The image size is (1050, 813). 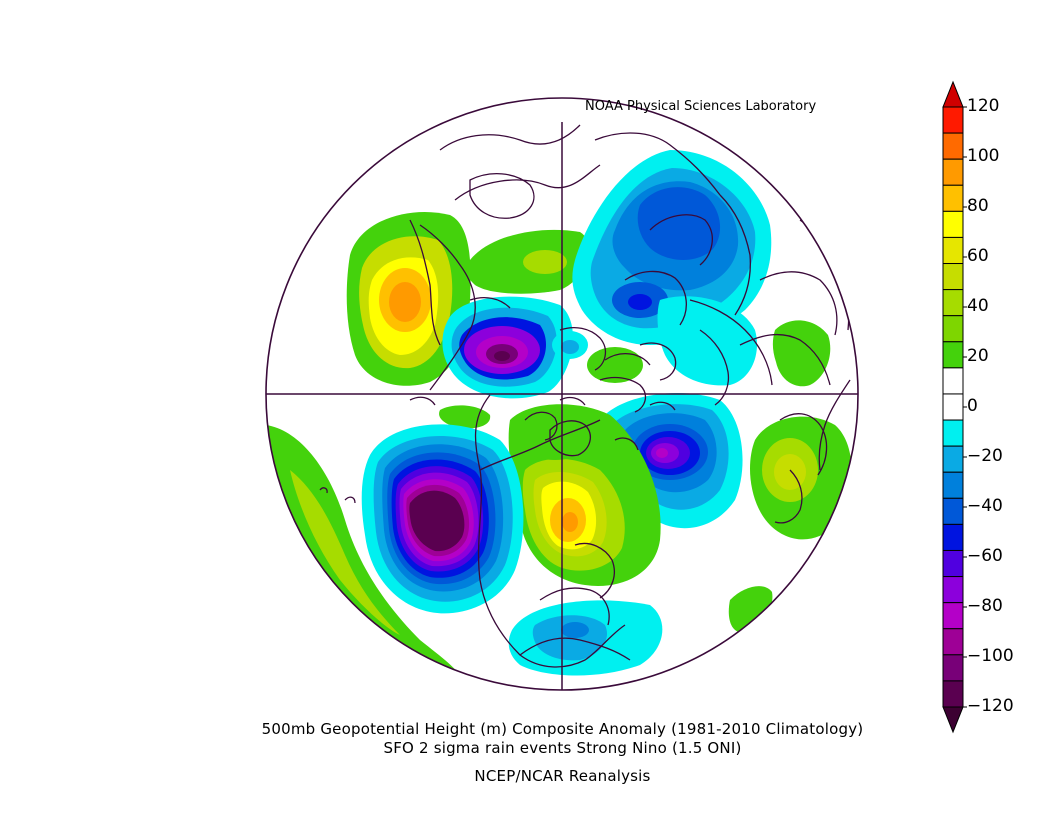 I want to click on colorbar-max-arrow, so click(x=953, y=94).